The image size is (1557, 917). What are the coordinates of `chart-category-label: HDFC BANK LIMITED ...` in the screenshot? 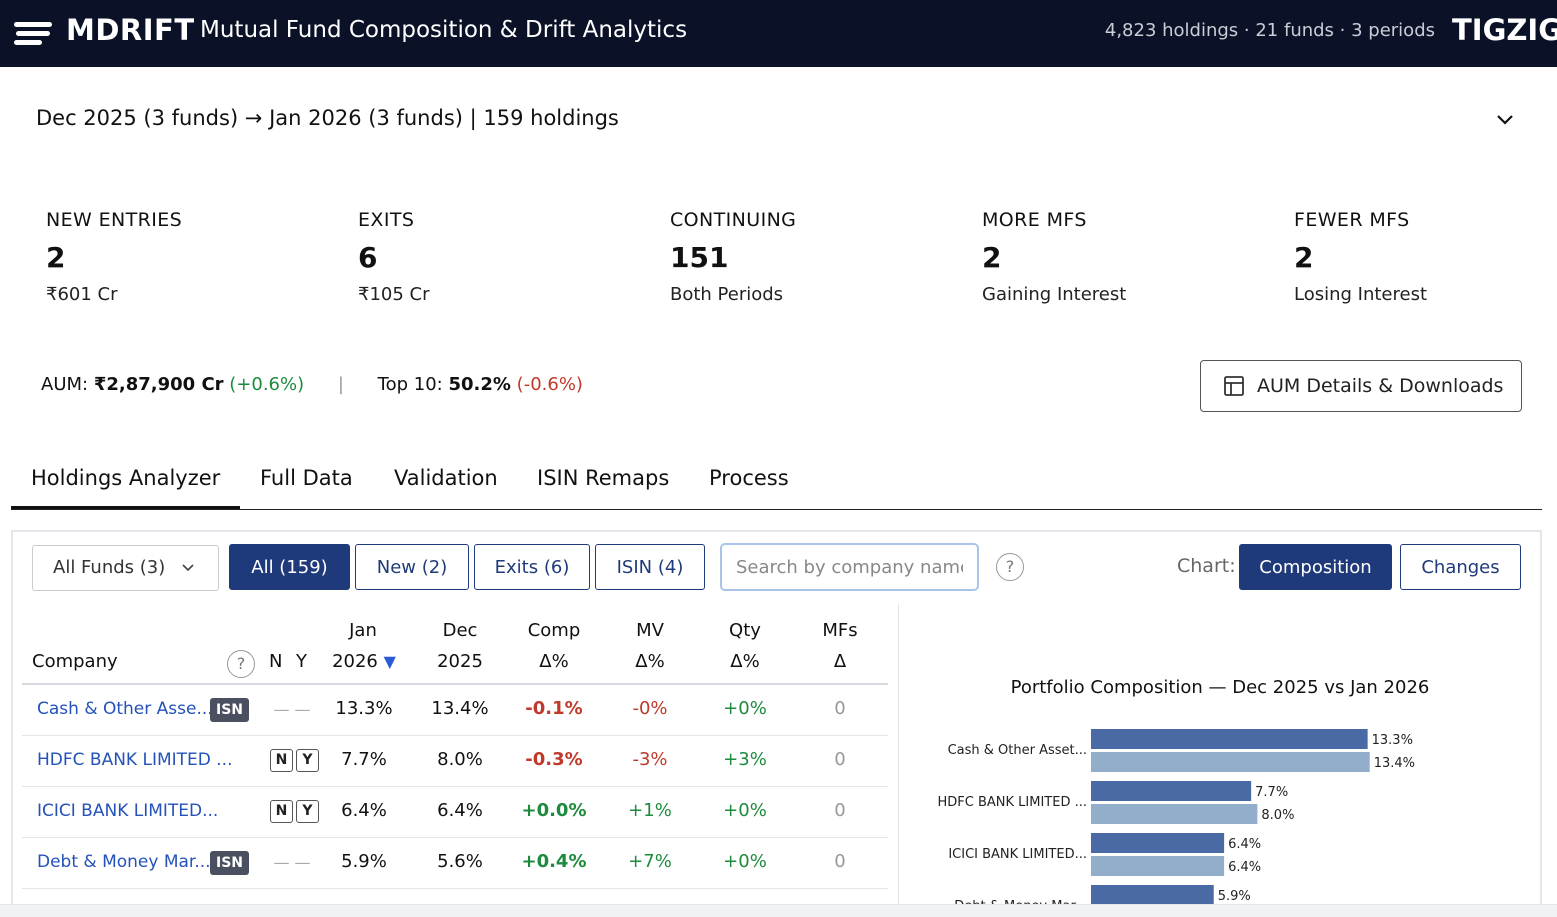 It's located at (1013, 802).